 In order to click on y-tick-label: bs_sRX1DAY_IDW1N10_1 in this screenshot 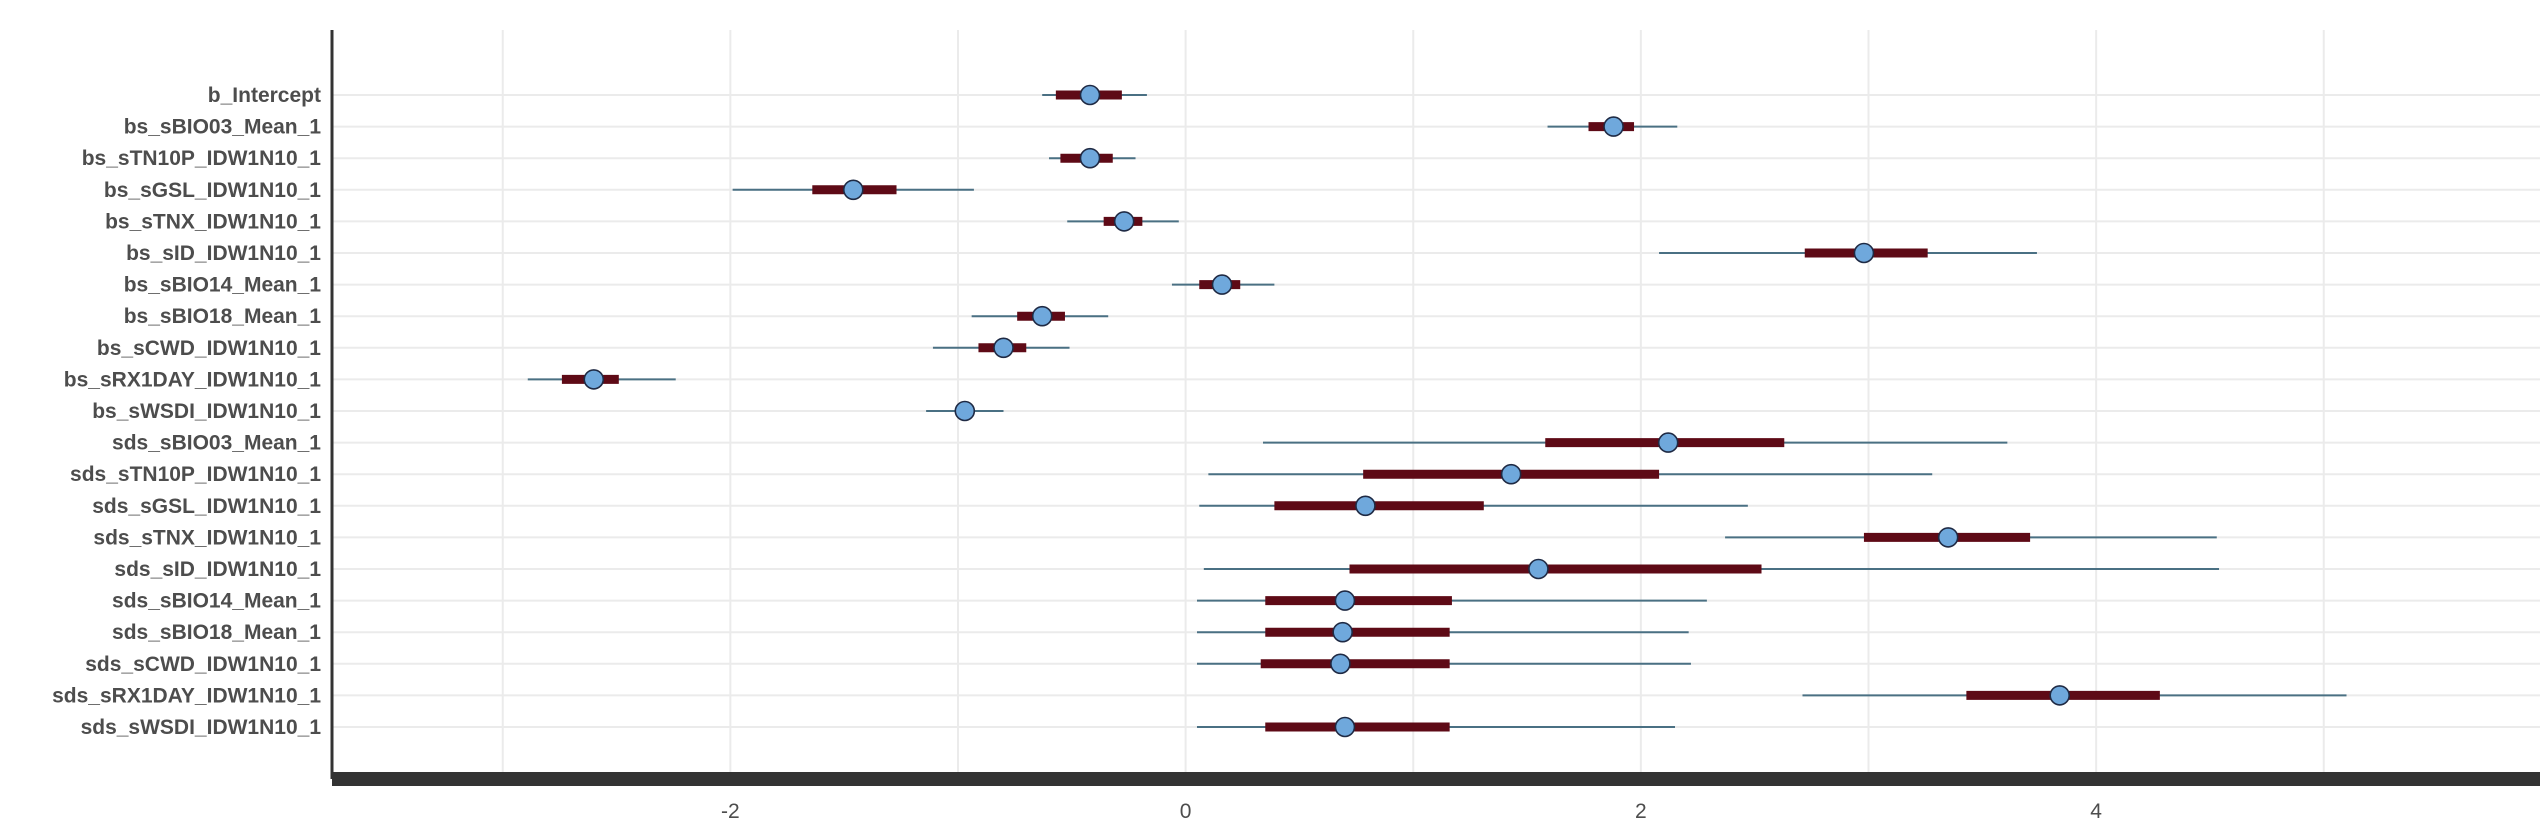, I will do `click(193, 379)`.